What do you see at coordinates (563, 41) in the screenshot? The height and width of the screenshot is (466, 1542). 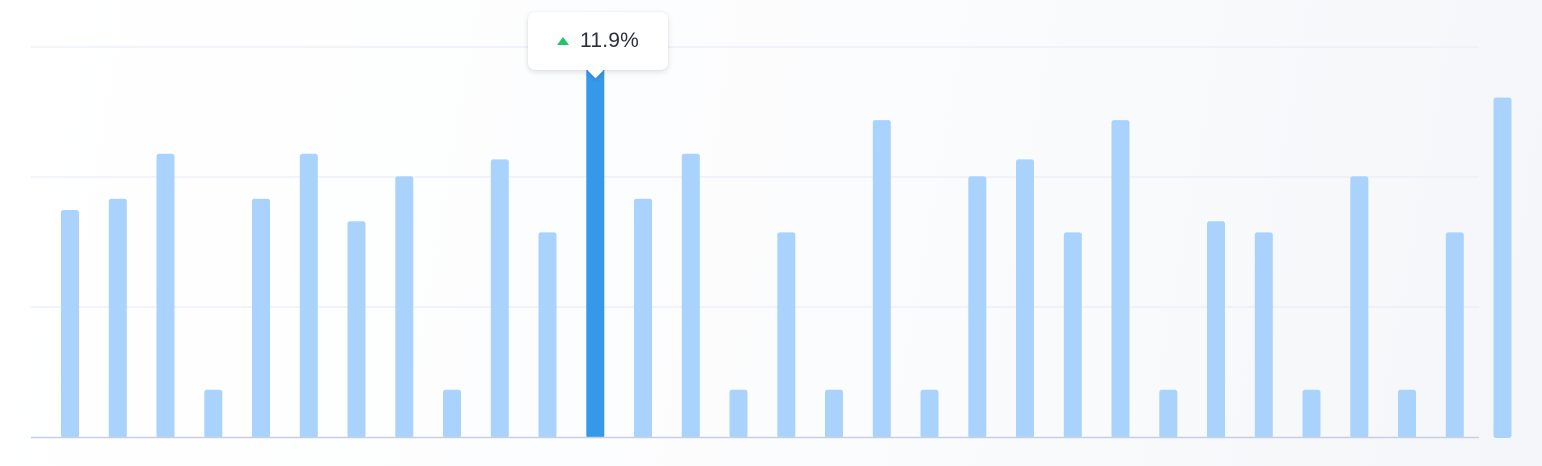 I see `triangle-up-icon` at bounding box center [563, 41].